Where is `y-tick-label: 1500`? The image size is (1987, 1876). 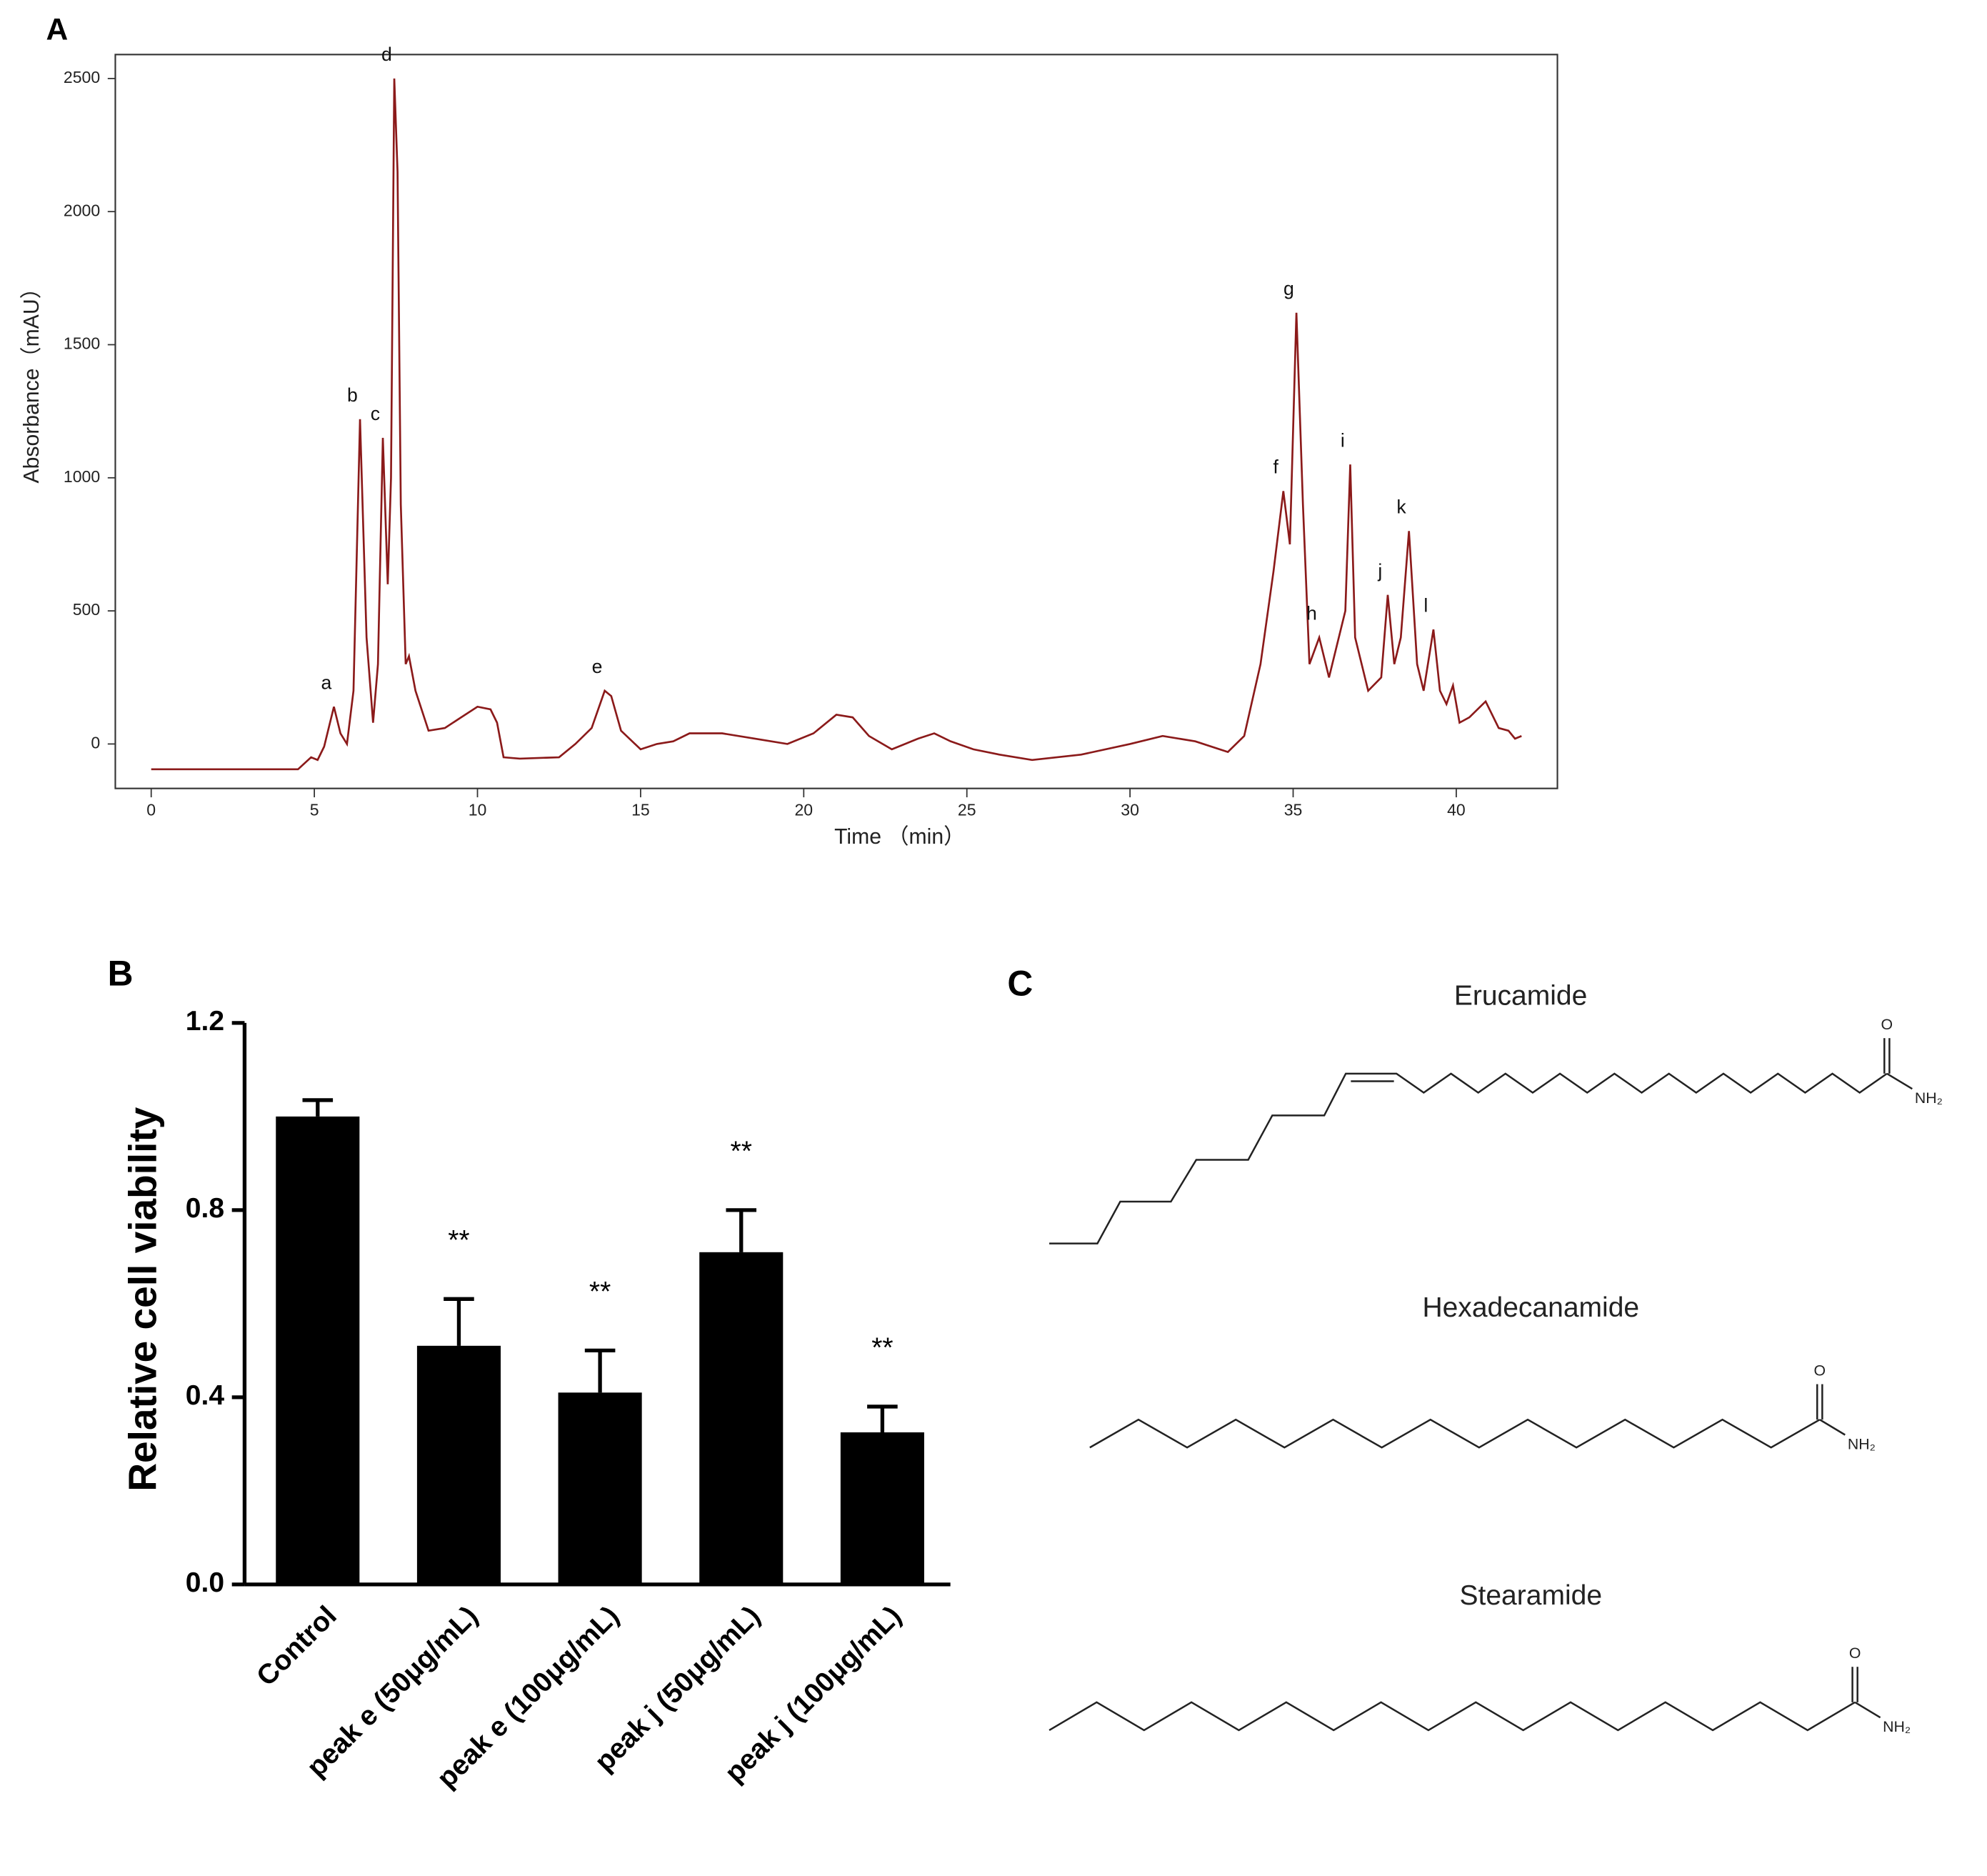
y-tick-label: 1500 is located at coordinates (82, 343).